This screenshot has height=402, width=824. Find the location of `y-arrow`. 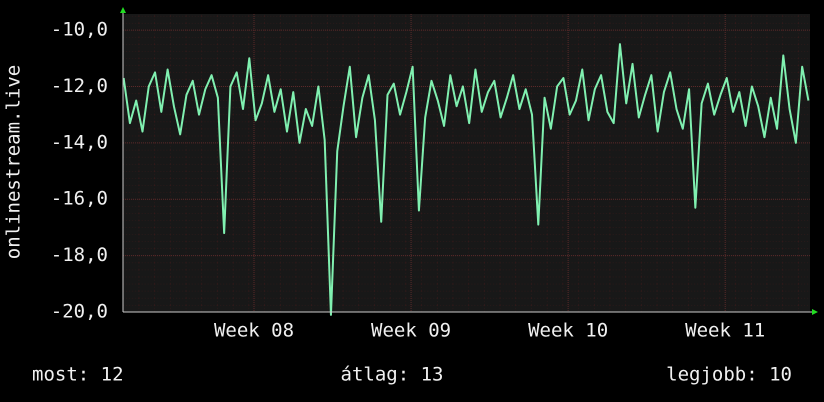

y-arrow is located at coordinates (123, 10).